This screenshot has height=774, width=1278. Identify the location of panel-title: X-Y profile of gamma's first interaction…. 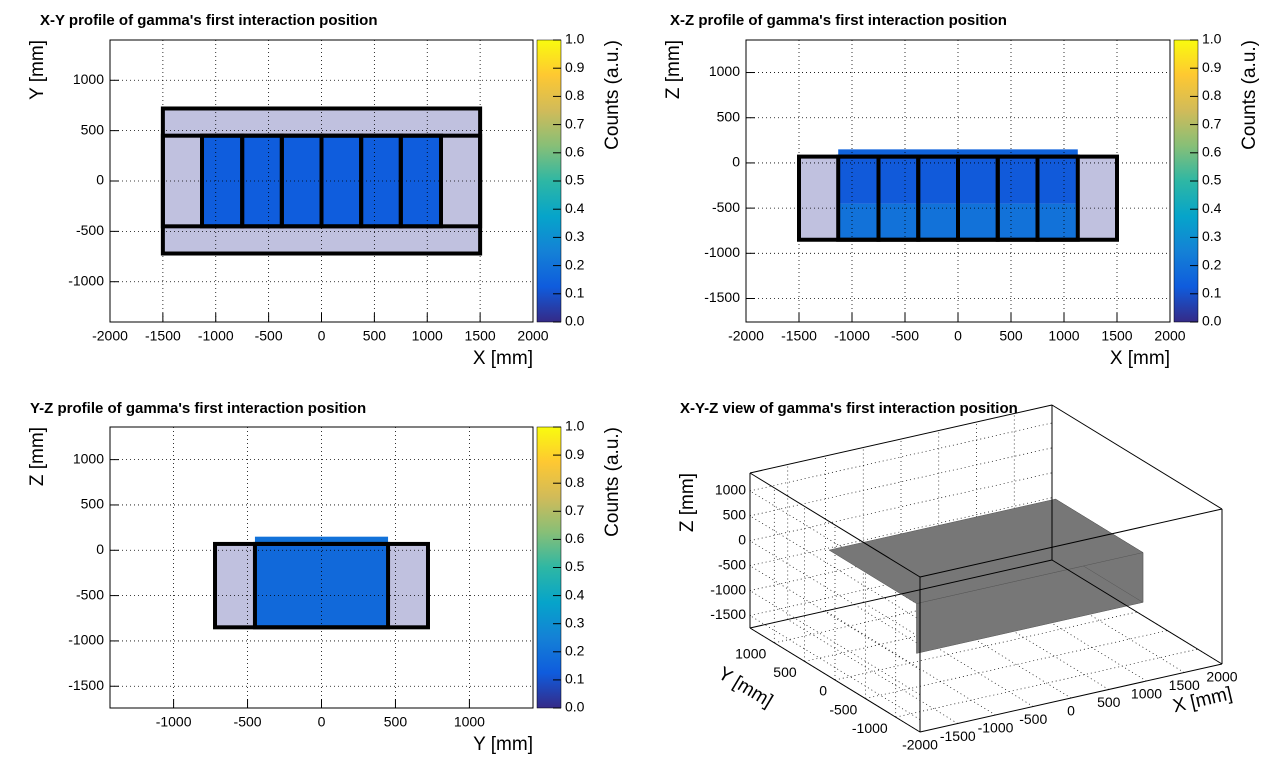
(209, 20).